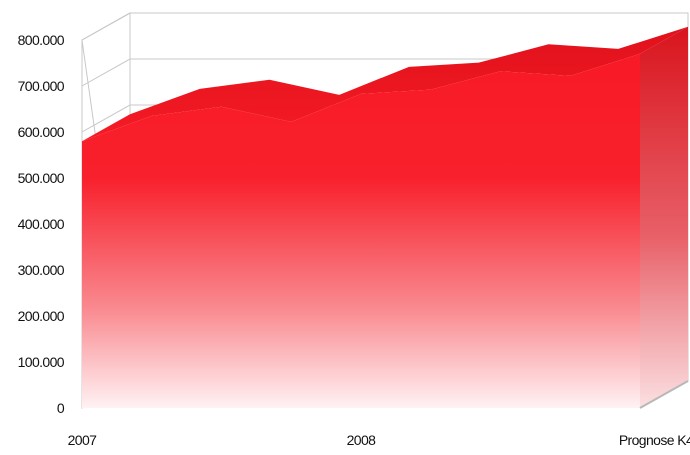 The image size is (690, 455). I want to click on y-tick-label: 600.000, so click(41, 132).